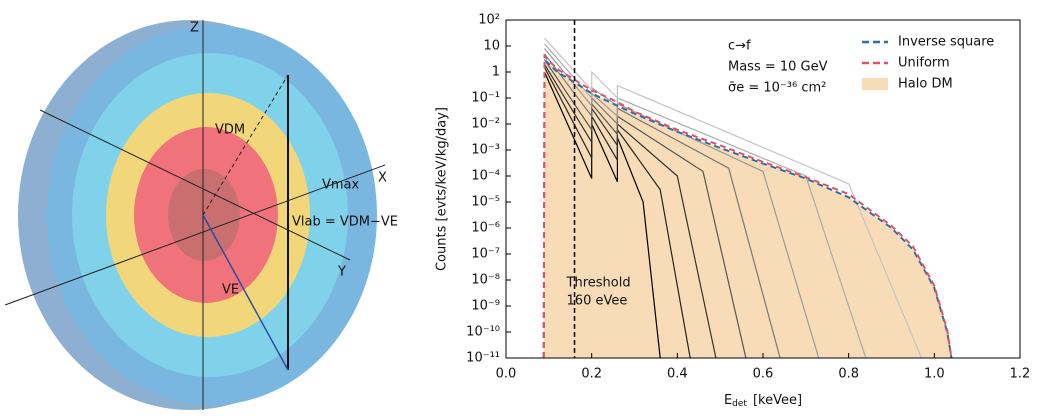 This screenshot has width=1040, height=417. I want to click on y-tick-label: 1, so click(496, 72).